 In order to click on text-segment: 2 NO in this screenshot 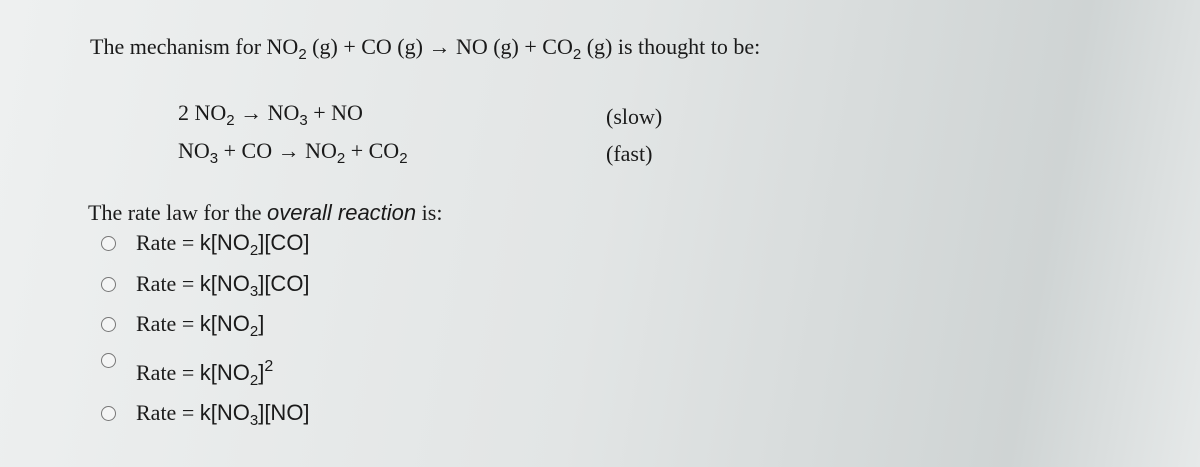, I will do `click(202, 112)`.